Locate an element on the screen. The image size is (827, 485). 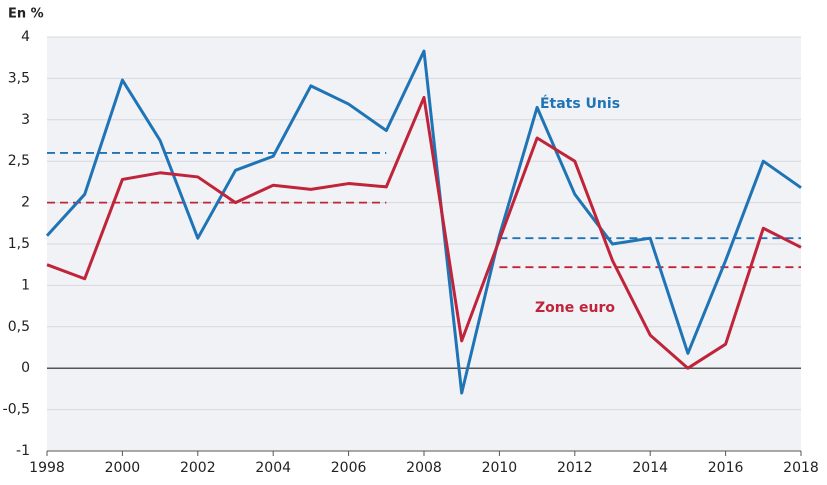
y-tick-label: -0,5 is located at coordinates (16, 410).